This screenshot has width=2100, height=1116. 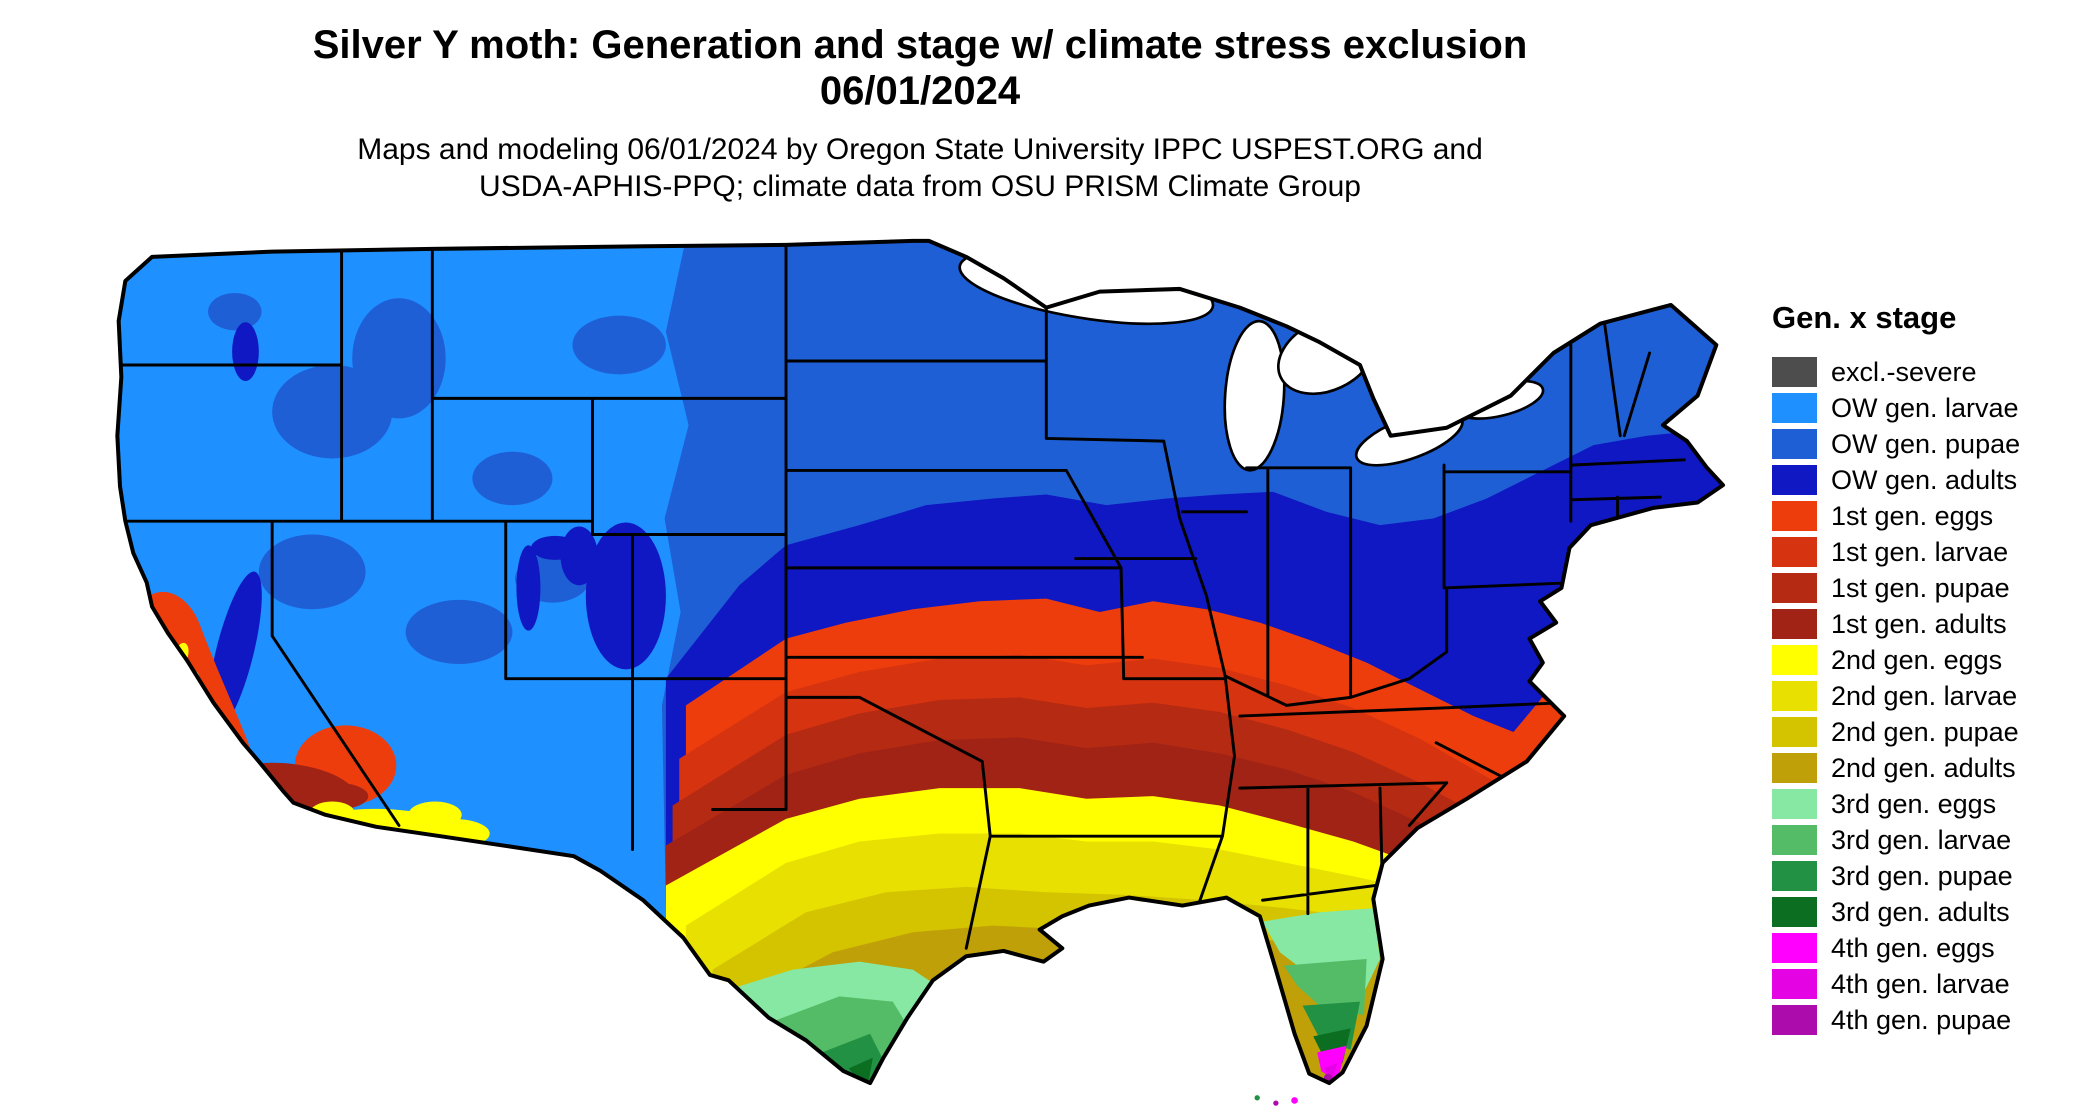 I want to click on patch-lightgreen, so click(x=416, y=841).